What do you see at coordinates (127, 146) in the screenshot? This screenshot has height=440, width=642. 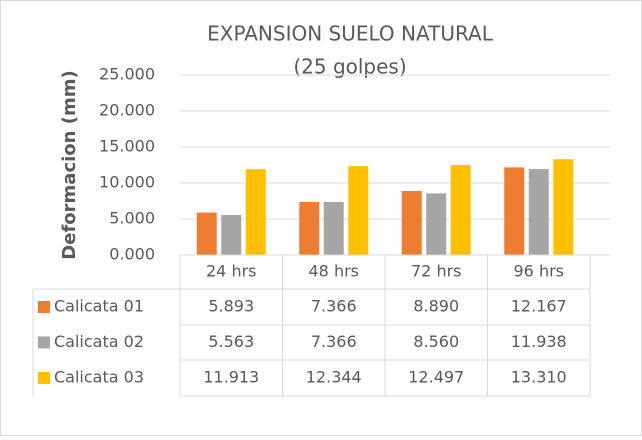 I see `y-tick-label: 15.000` at bounding box center [127, 146].